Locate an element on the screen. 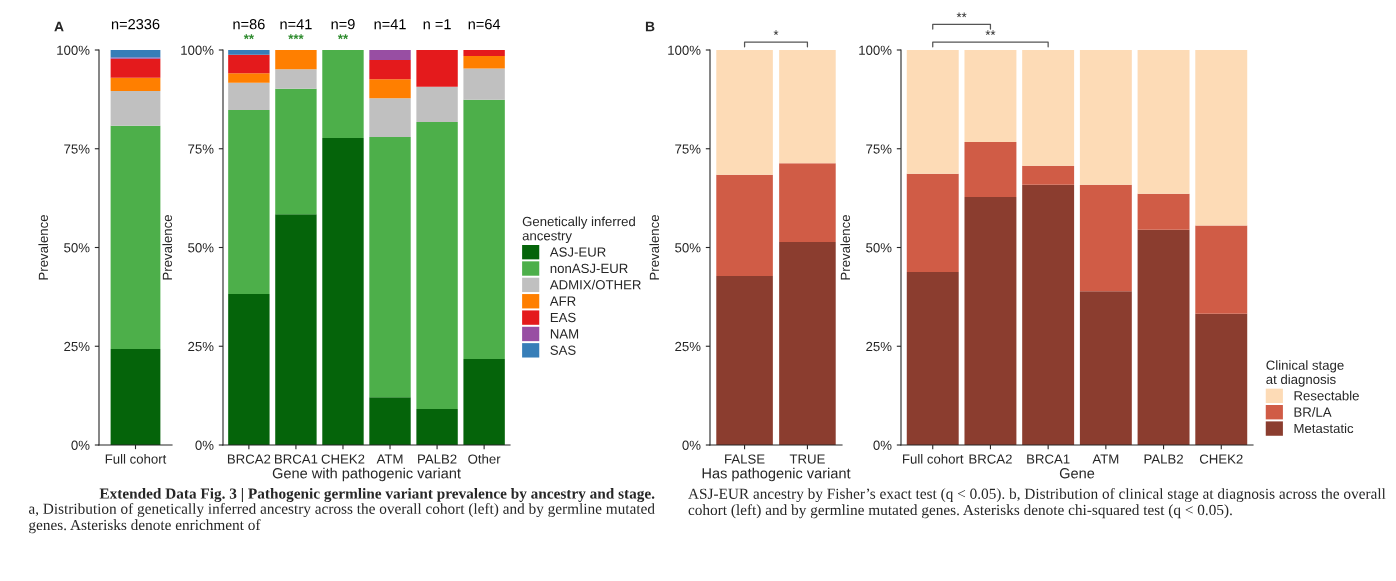 The height and width of the screenshot is (581, 1396). text: n=64 is located at coordinates (484, 24).